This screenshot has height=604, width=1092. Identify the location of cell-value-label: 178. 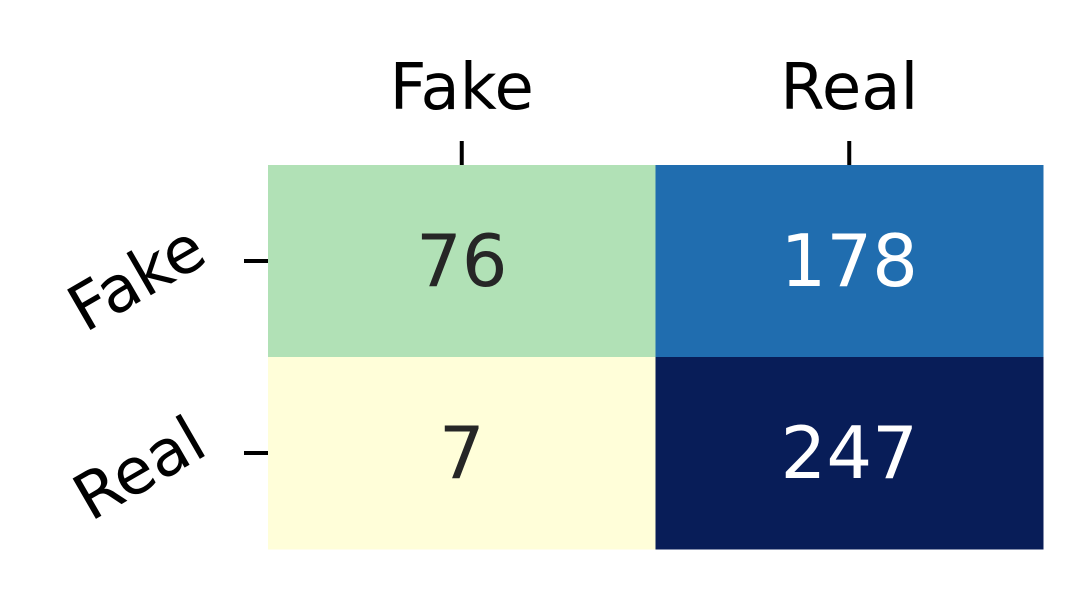
(849, 261).